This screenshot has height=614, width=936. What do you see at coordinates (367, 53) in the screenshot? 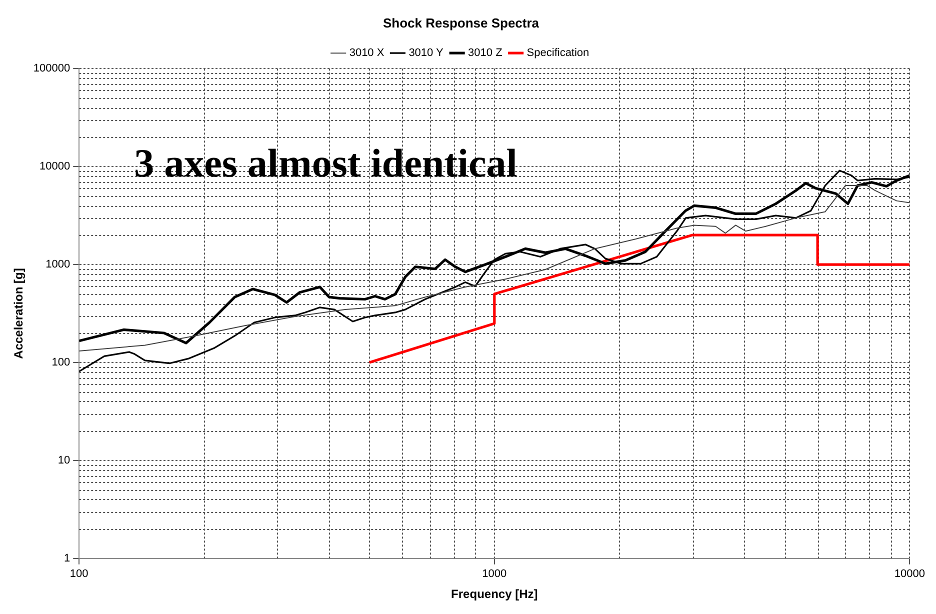
I see `legend-label: 3010 X` at bounding box center [367, 53].